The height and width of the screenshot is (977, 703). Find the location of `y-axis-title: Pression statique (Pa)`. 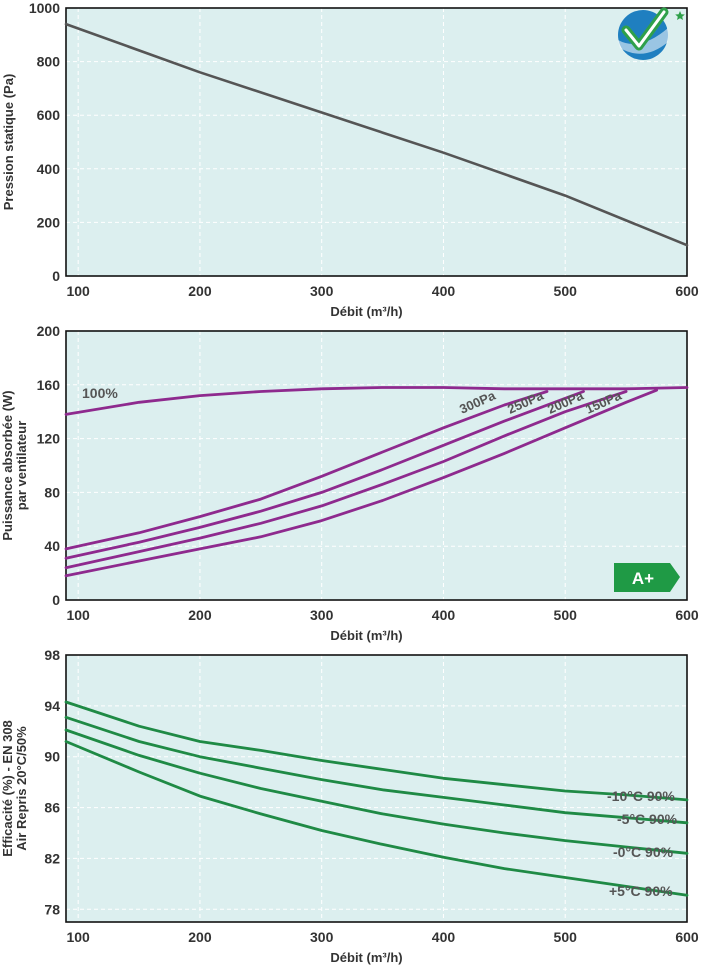

y-axis-title: Pression statique (Pa) is located at coordinates (8, 142).